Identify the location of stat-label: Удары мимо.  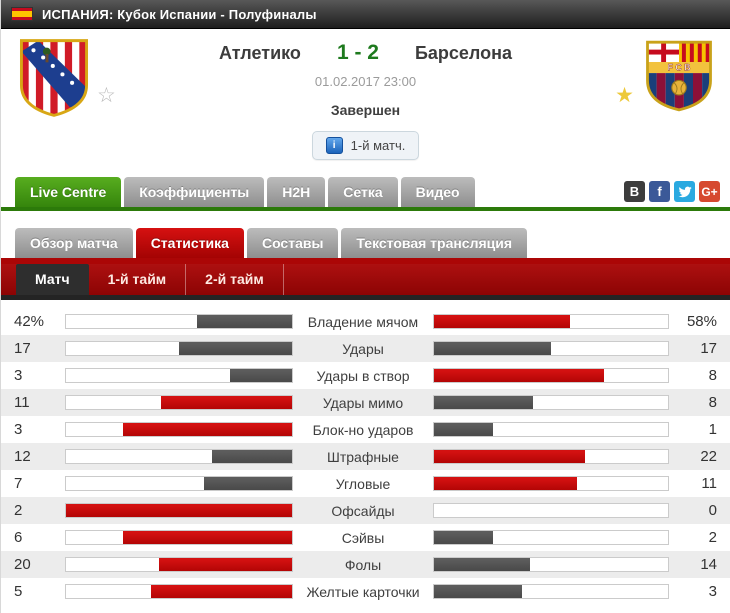
(363, 402).